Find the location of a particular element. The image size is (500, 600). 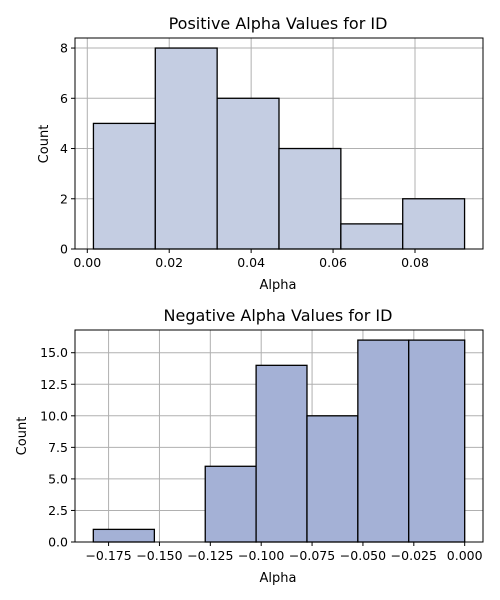

chart-title: Positive Alpha Values for ID is located at coordinates (278, 23).